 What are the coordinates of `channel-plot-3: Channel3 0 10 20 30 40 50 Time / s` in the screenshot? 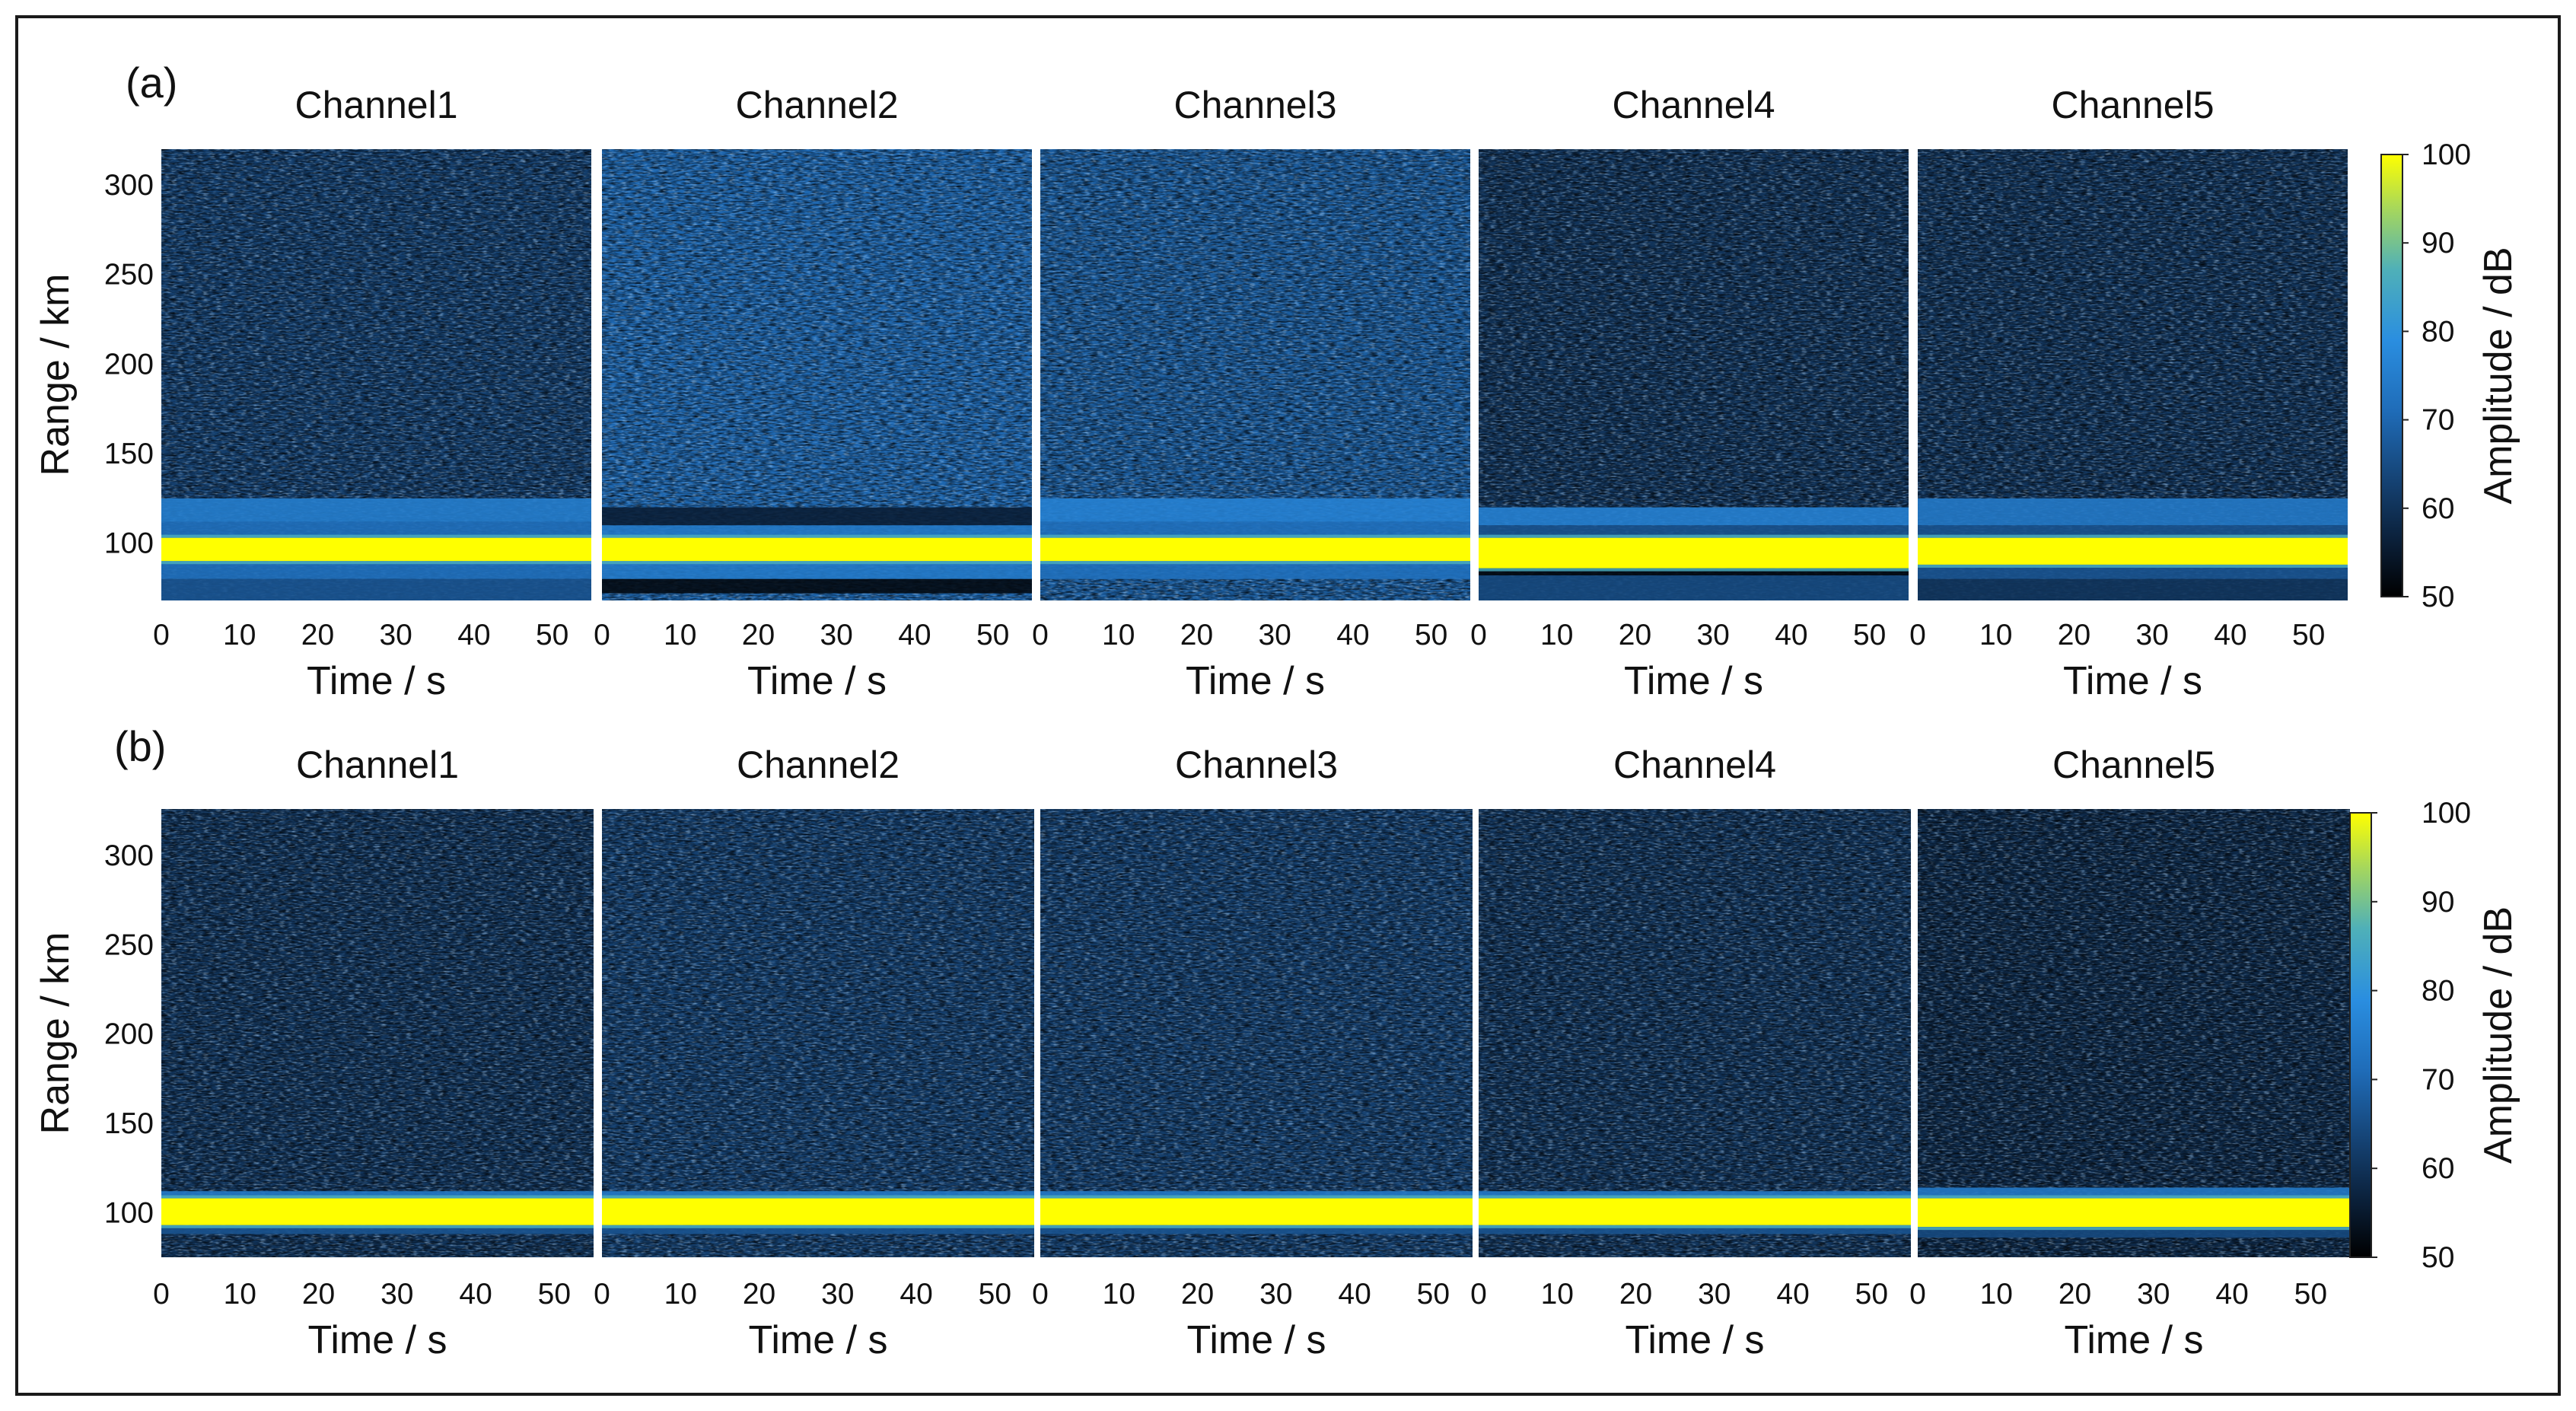 It's located at (1251, 393).